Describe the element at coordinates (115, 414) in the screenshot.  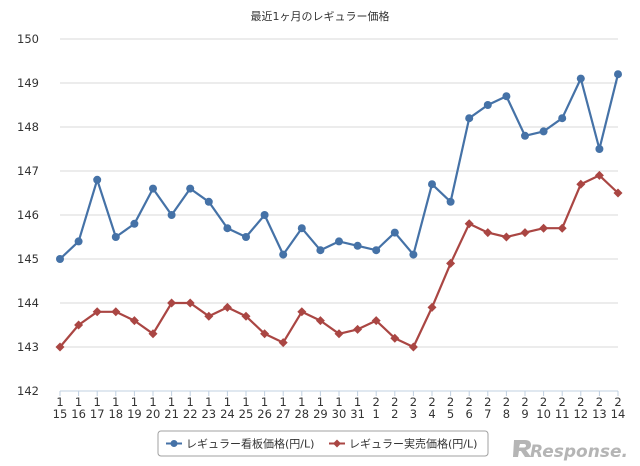
I see `x-tick-label-day: 18` at that location.